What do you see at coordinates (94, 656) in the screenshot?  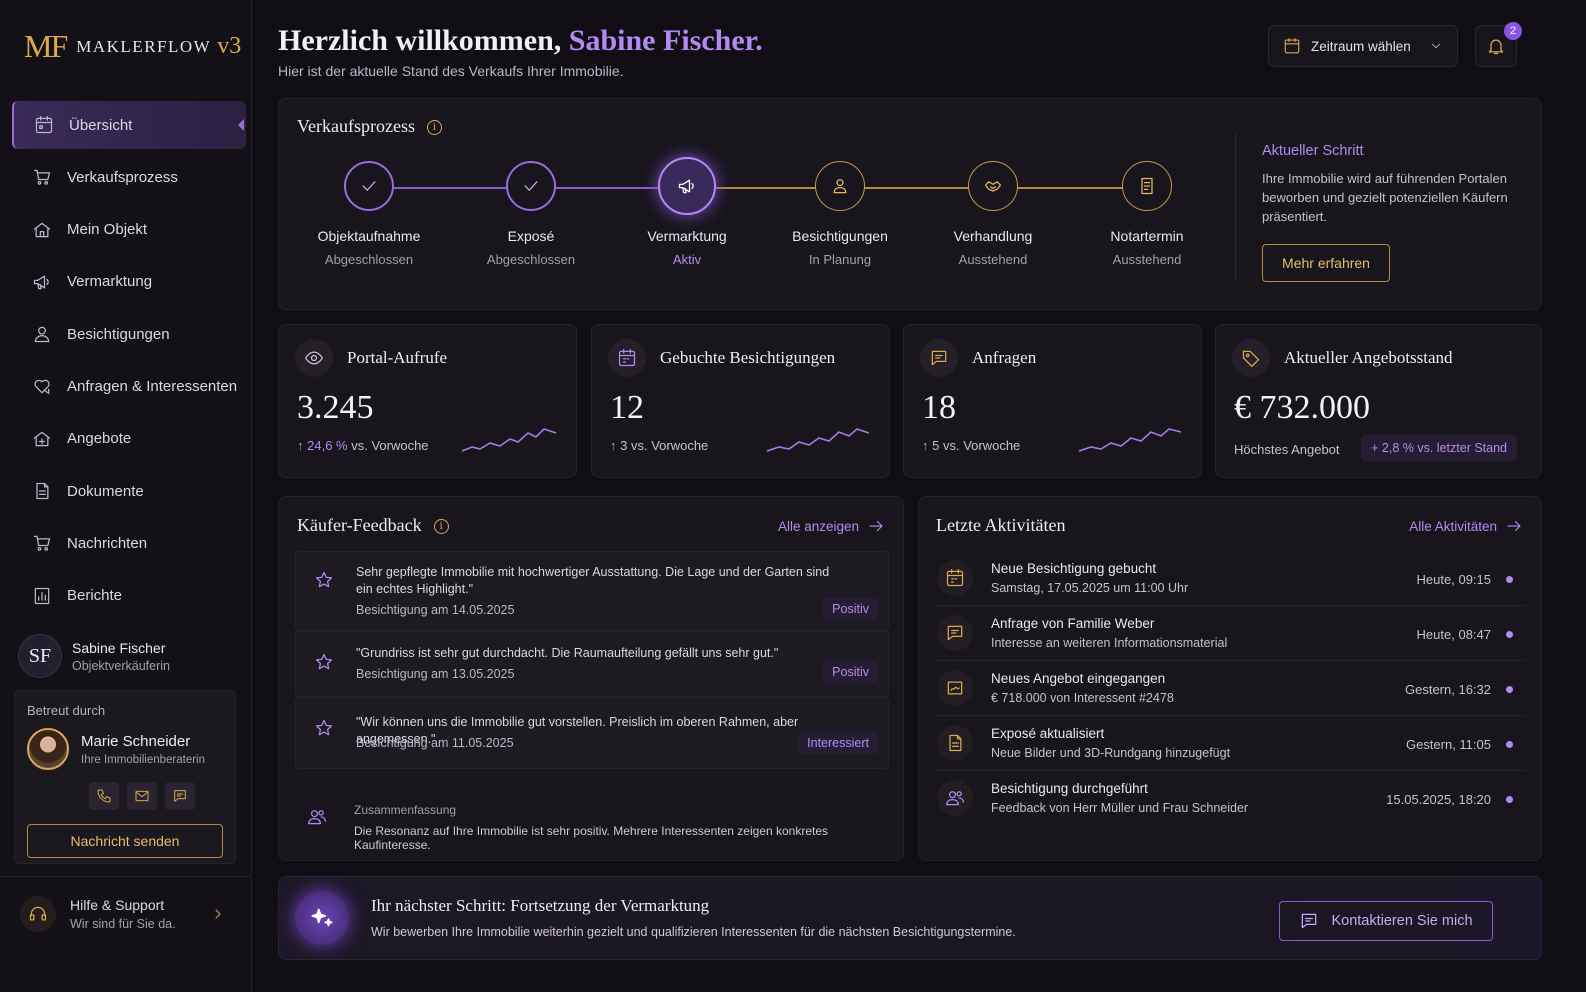 I see `current-user: SF Sabine Fischer Objektverkäuferin` at bounding box center [94, 656].